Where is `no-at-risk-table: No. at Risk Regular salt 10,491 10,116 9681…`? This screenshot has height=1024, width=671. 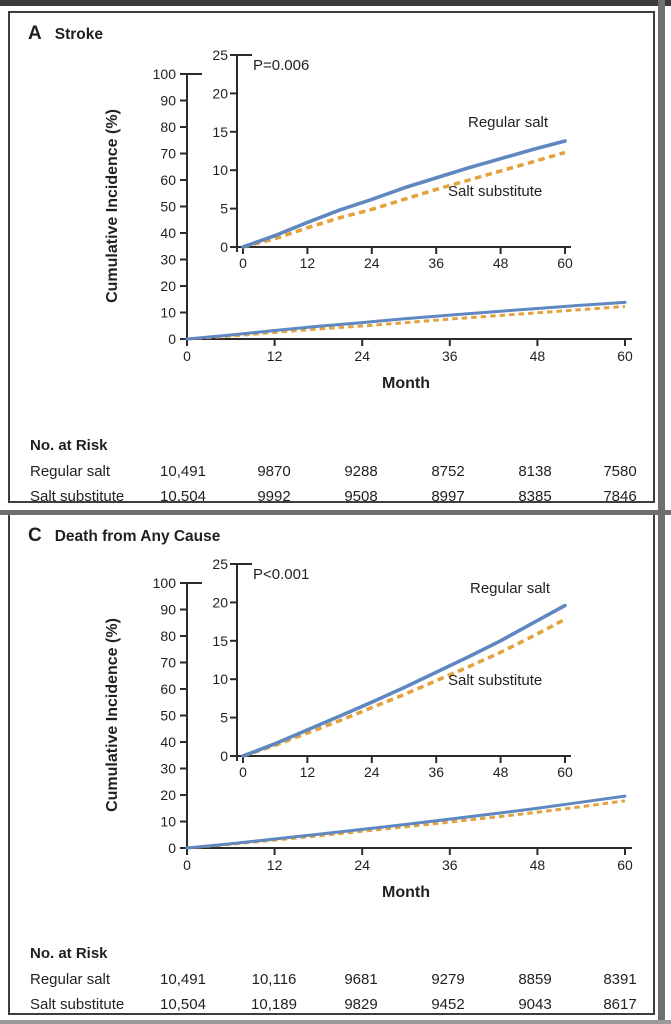
no-at-risk-table: No. at Risk Regular salt 10,491 10,116 9681… is located at coordinates (331, 980).